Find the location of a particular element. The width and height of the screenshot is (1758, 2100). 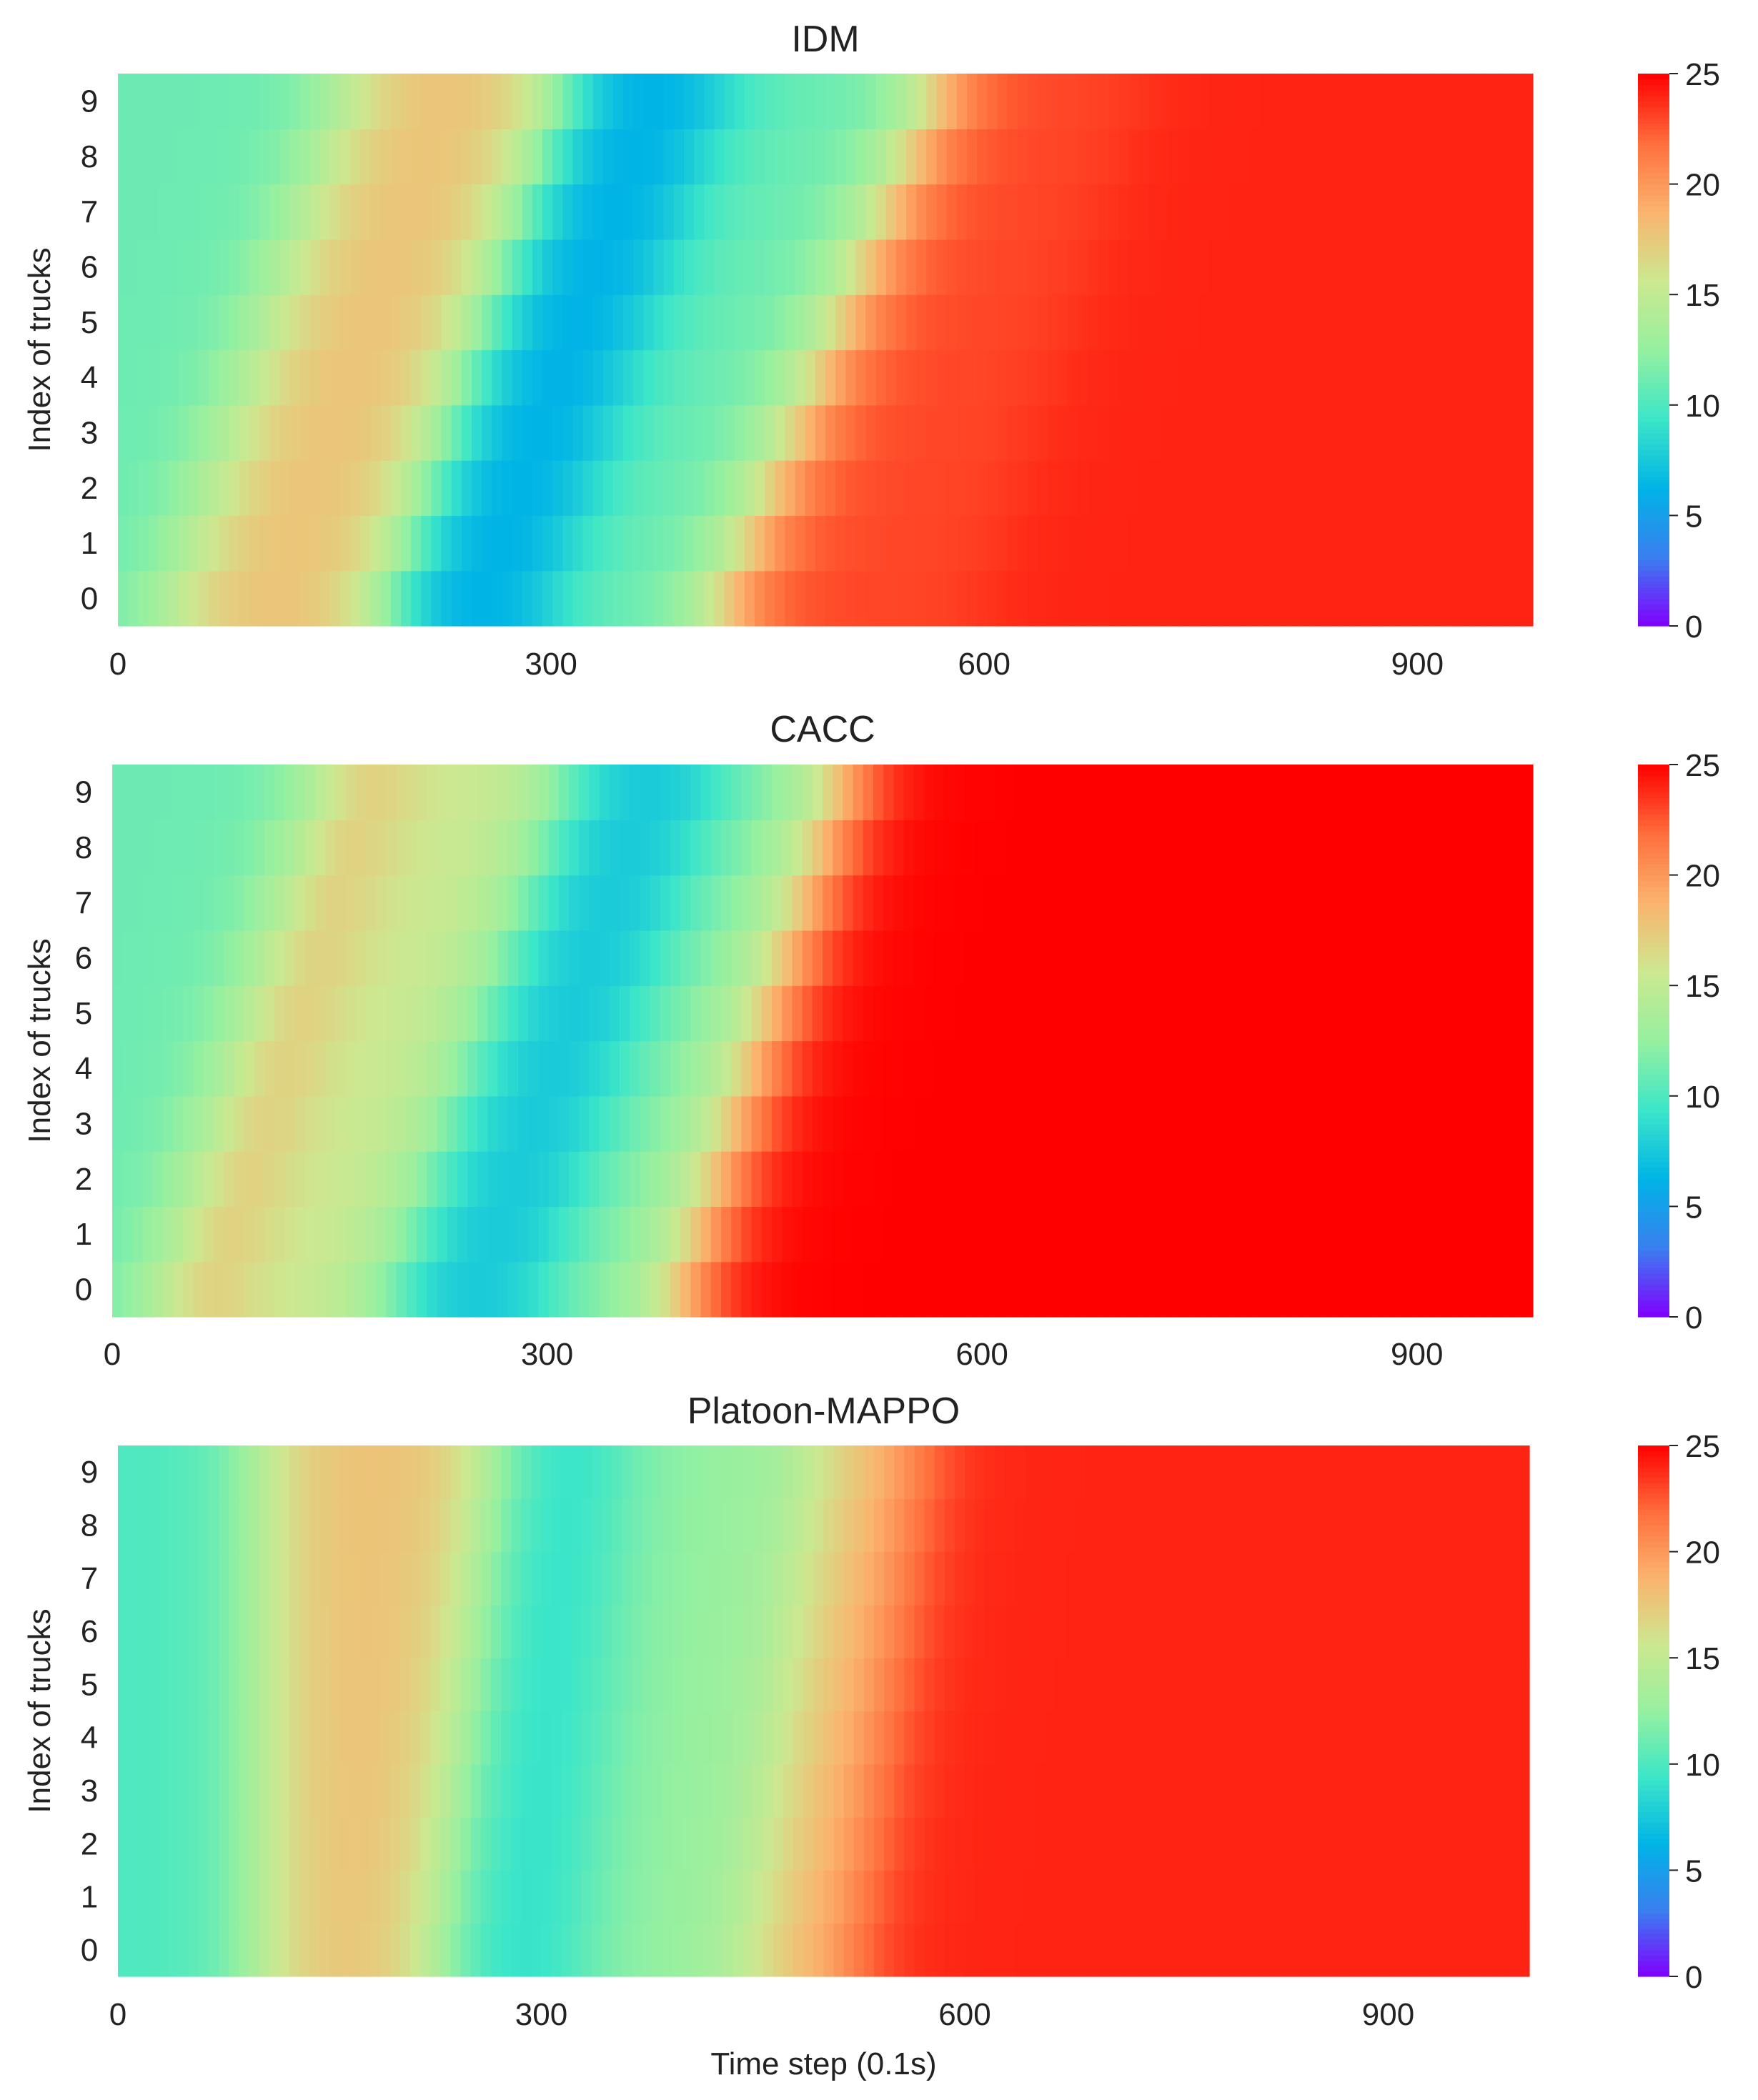

y-tick-label: 3 is located at coordinates (89, 432).